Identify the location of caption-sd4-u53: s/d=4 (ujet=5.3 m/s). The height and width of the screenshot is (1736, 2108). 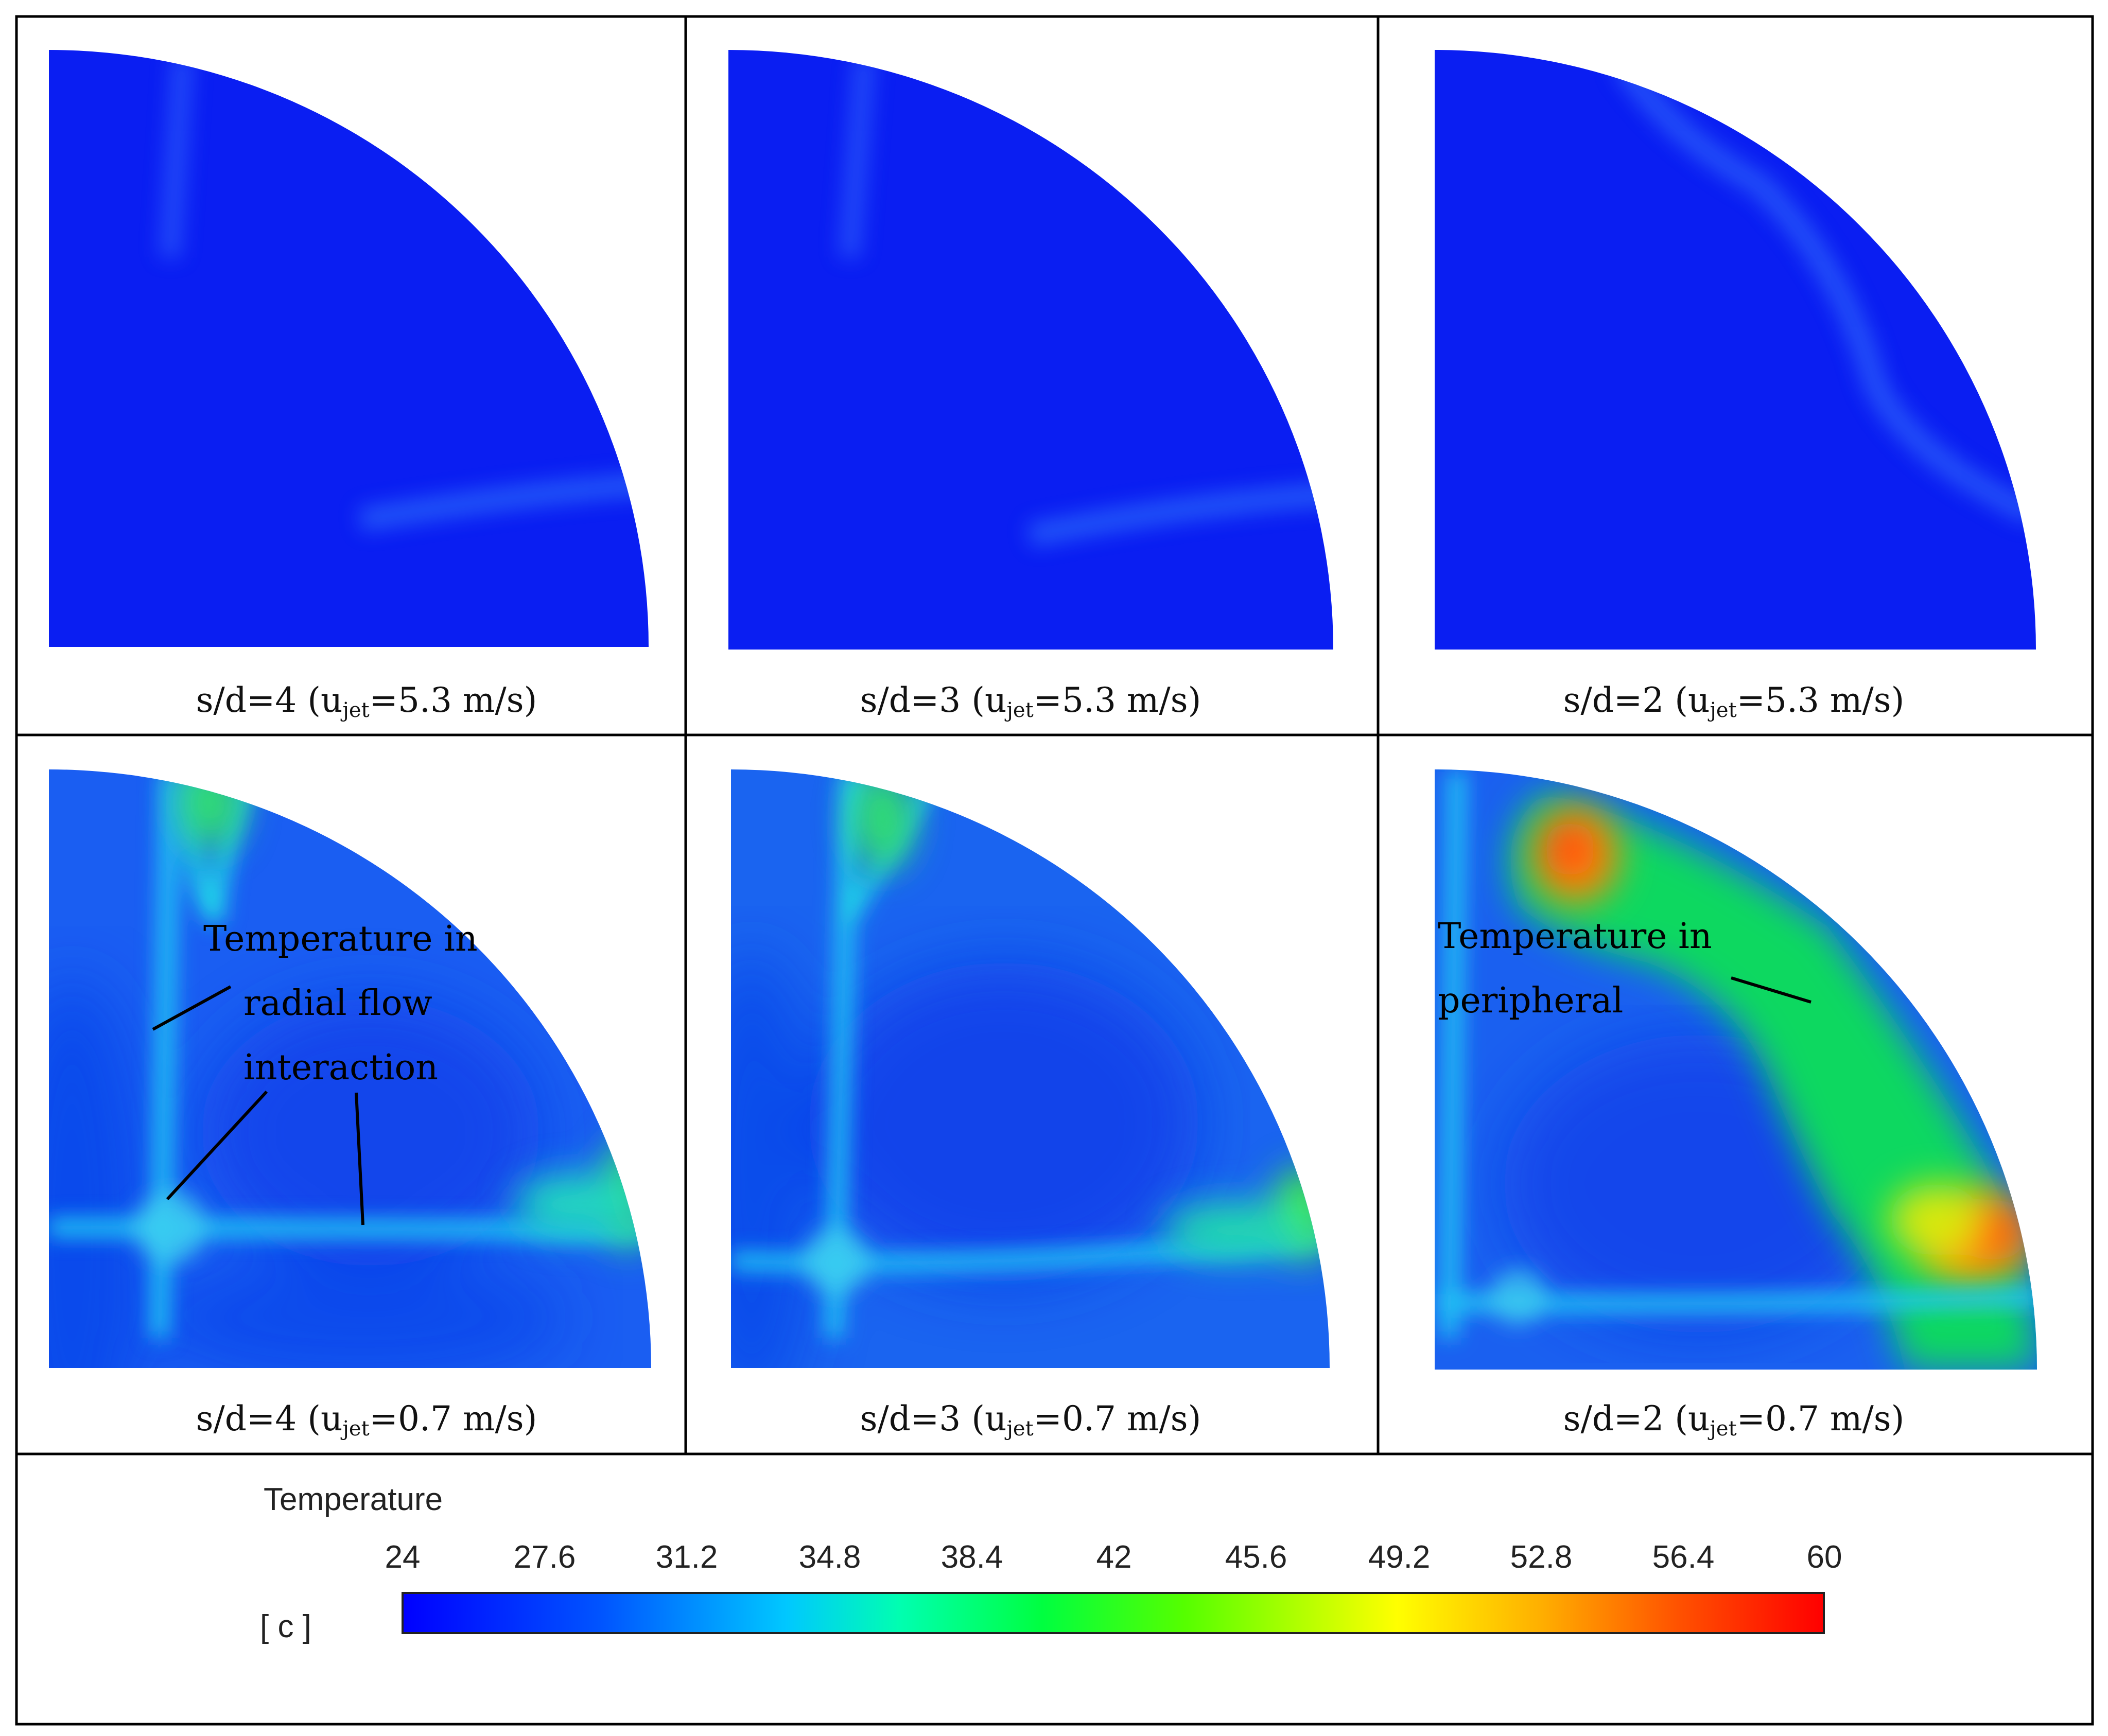
(366, 701).